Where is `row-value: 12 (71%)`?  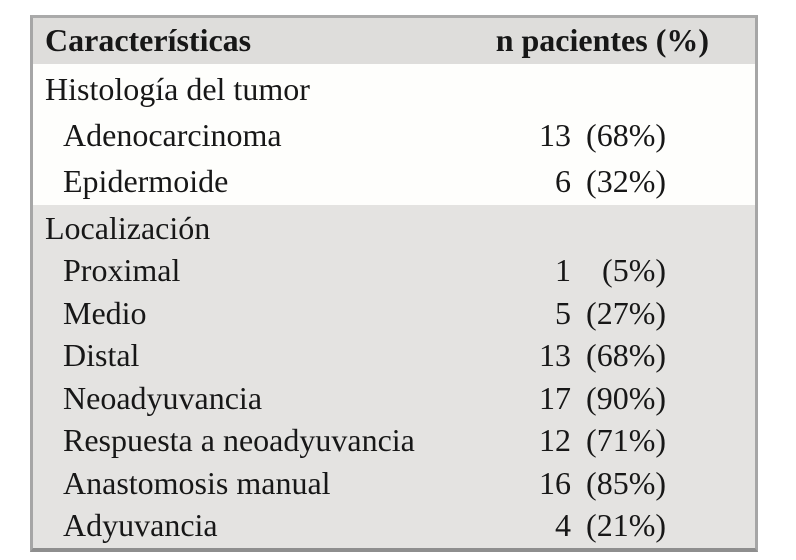
row-value: 12 (71%) is located at coordinates (645, 440).